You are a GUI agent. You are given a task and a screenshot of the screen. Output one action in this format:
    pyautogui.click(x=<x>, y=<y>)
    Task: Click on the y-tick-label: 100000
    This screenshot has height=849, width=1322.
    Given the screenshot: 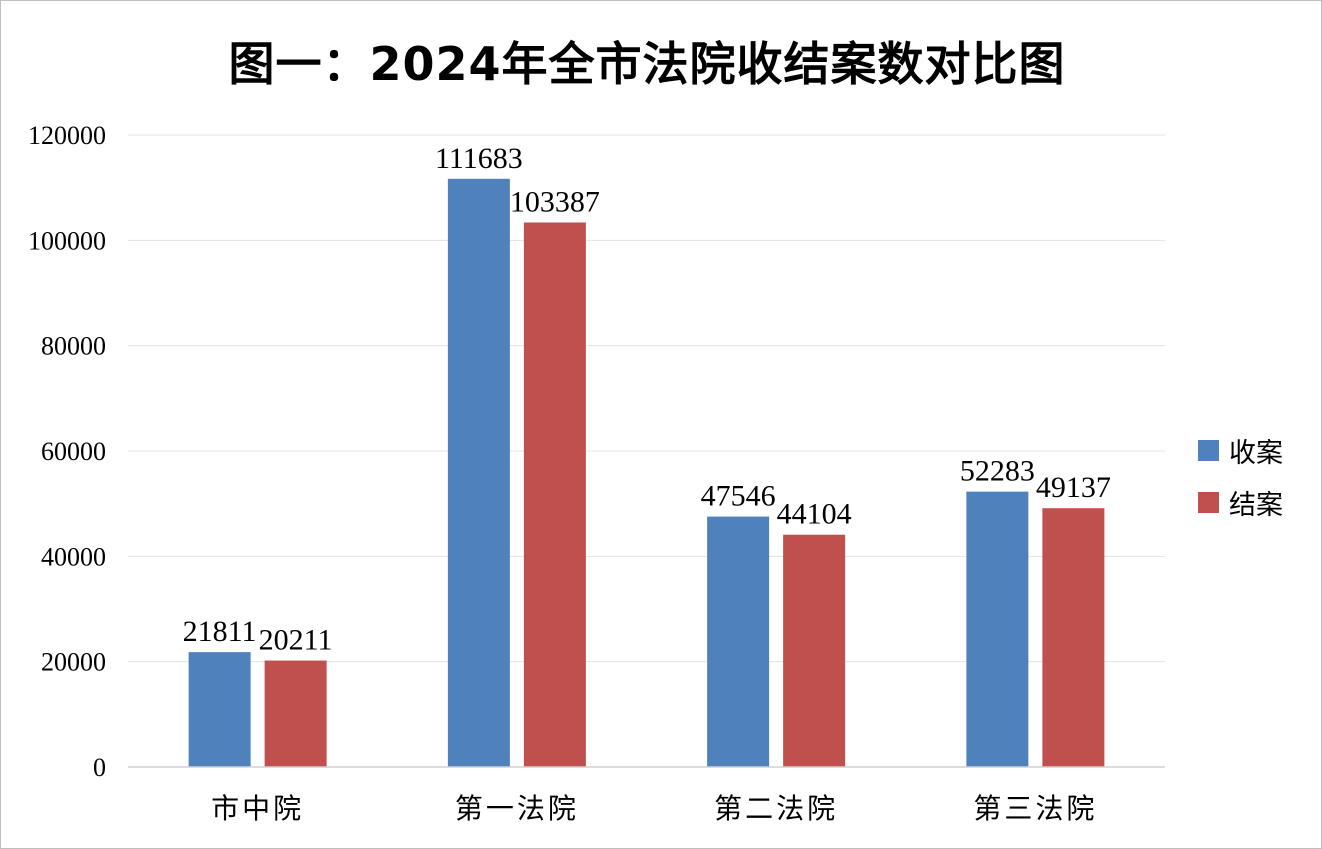 What is the action you would take?
    pyautogui.click(x=67, y=240)
    